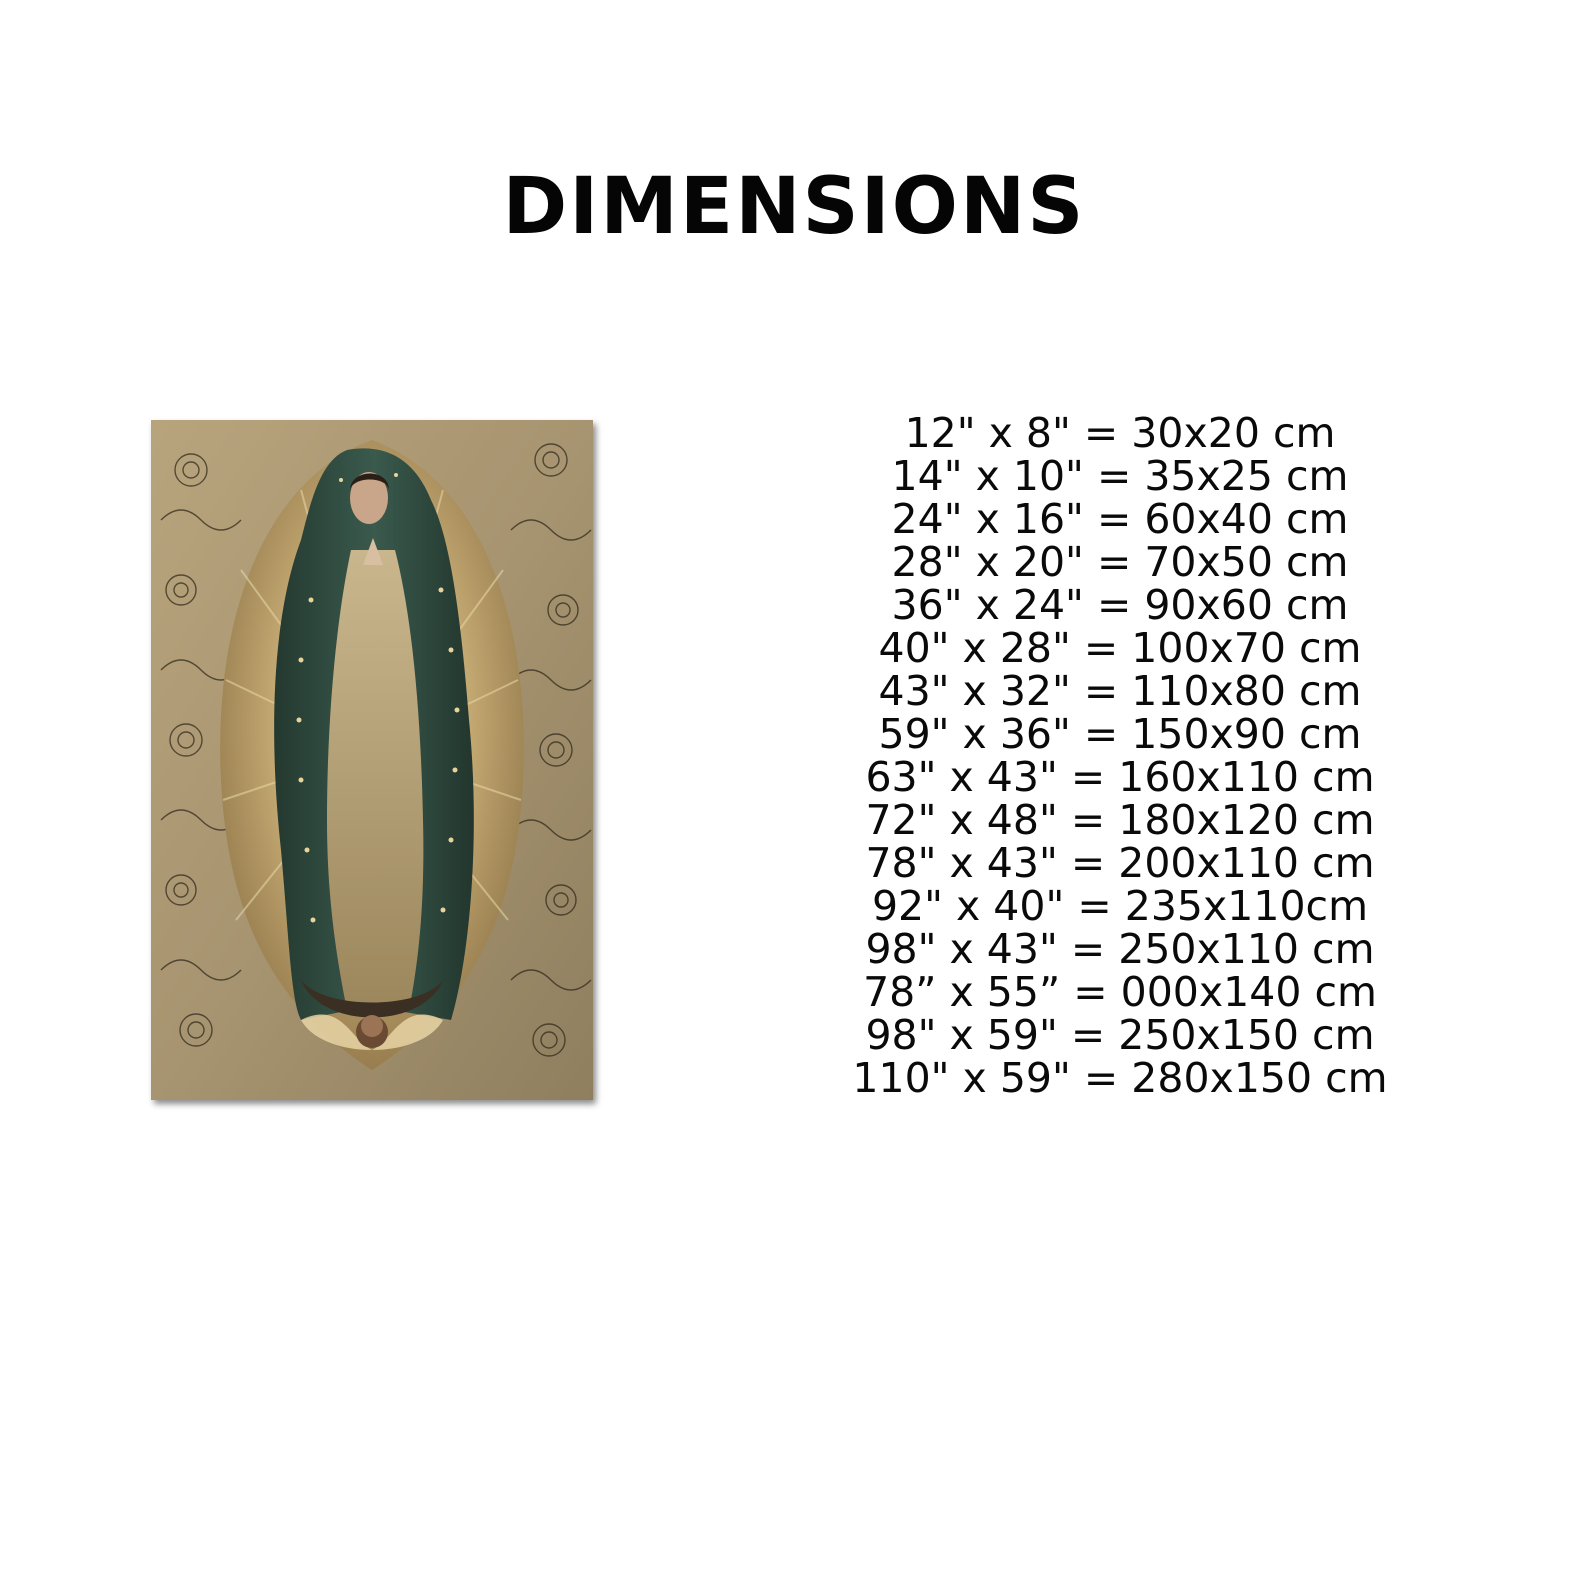 The image size is (1588, 1588). What do you see at coordinates (794, 207) in the screenshot?
I see `page-title: DIMENSIONS` at bounding box center [794, 207].